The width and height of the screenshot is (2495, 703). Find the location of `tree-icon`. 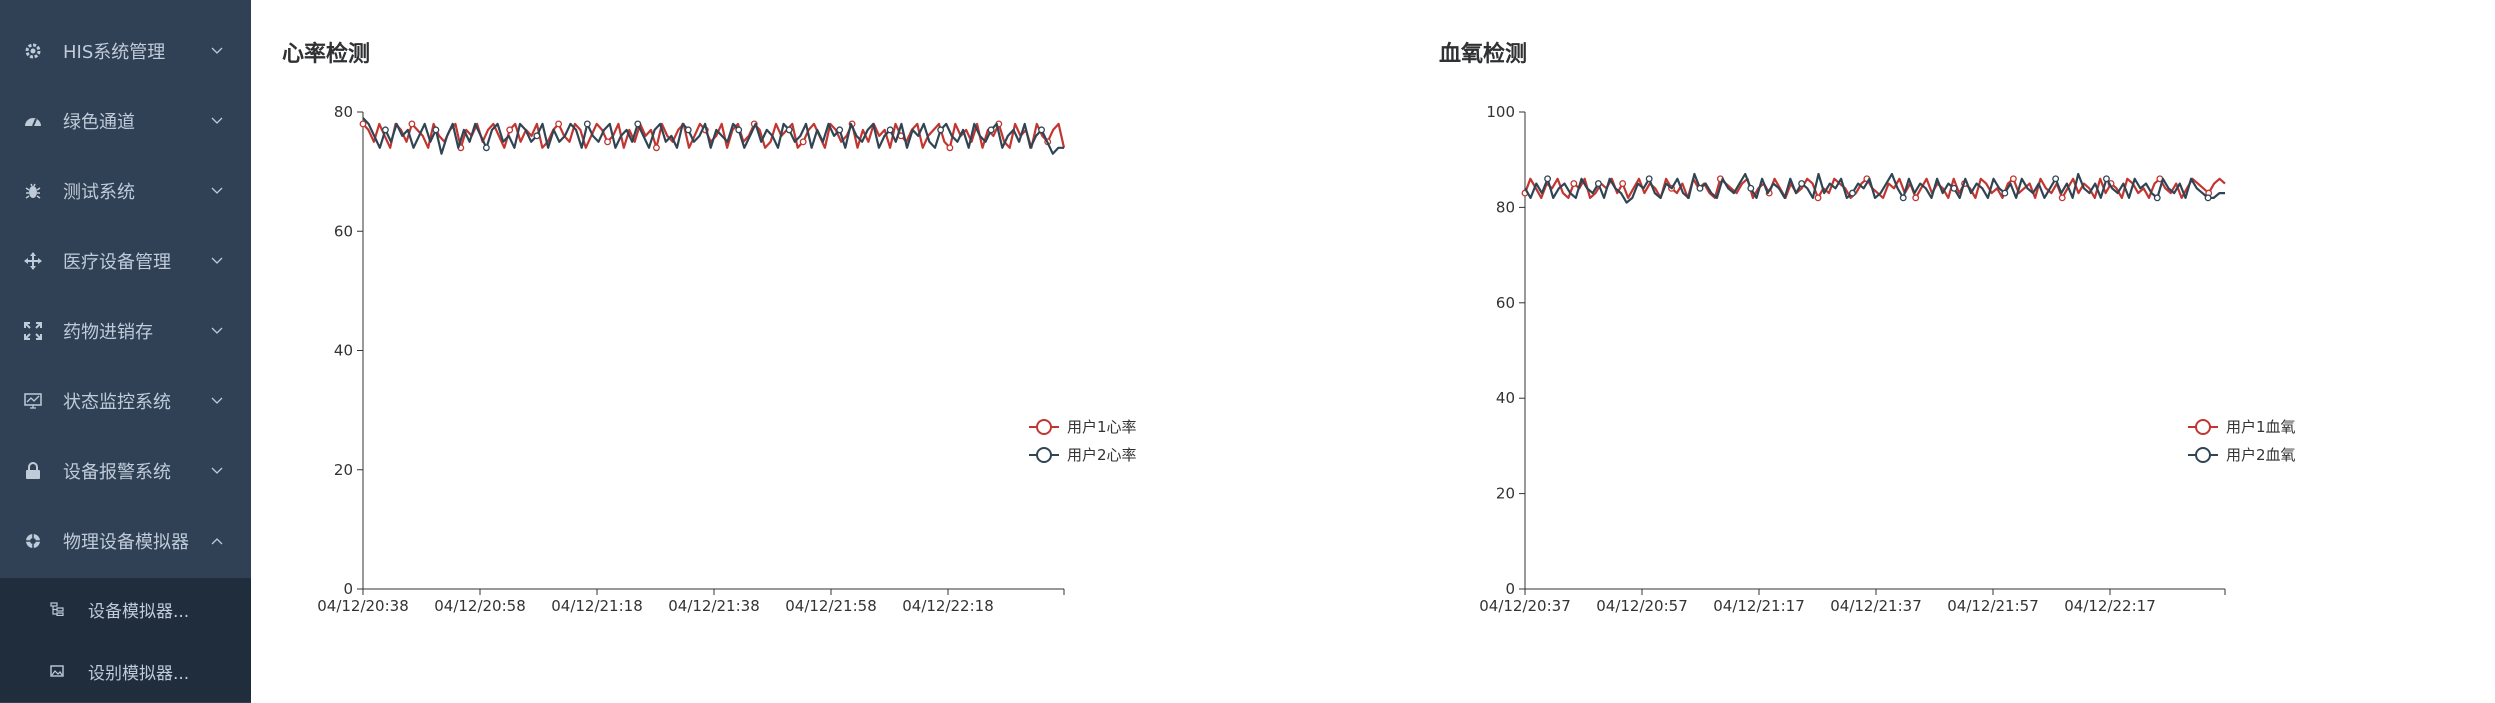

tree-icon is located at coordinates (57, 609).